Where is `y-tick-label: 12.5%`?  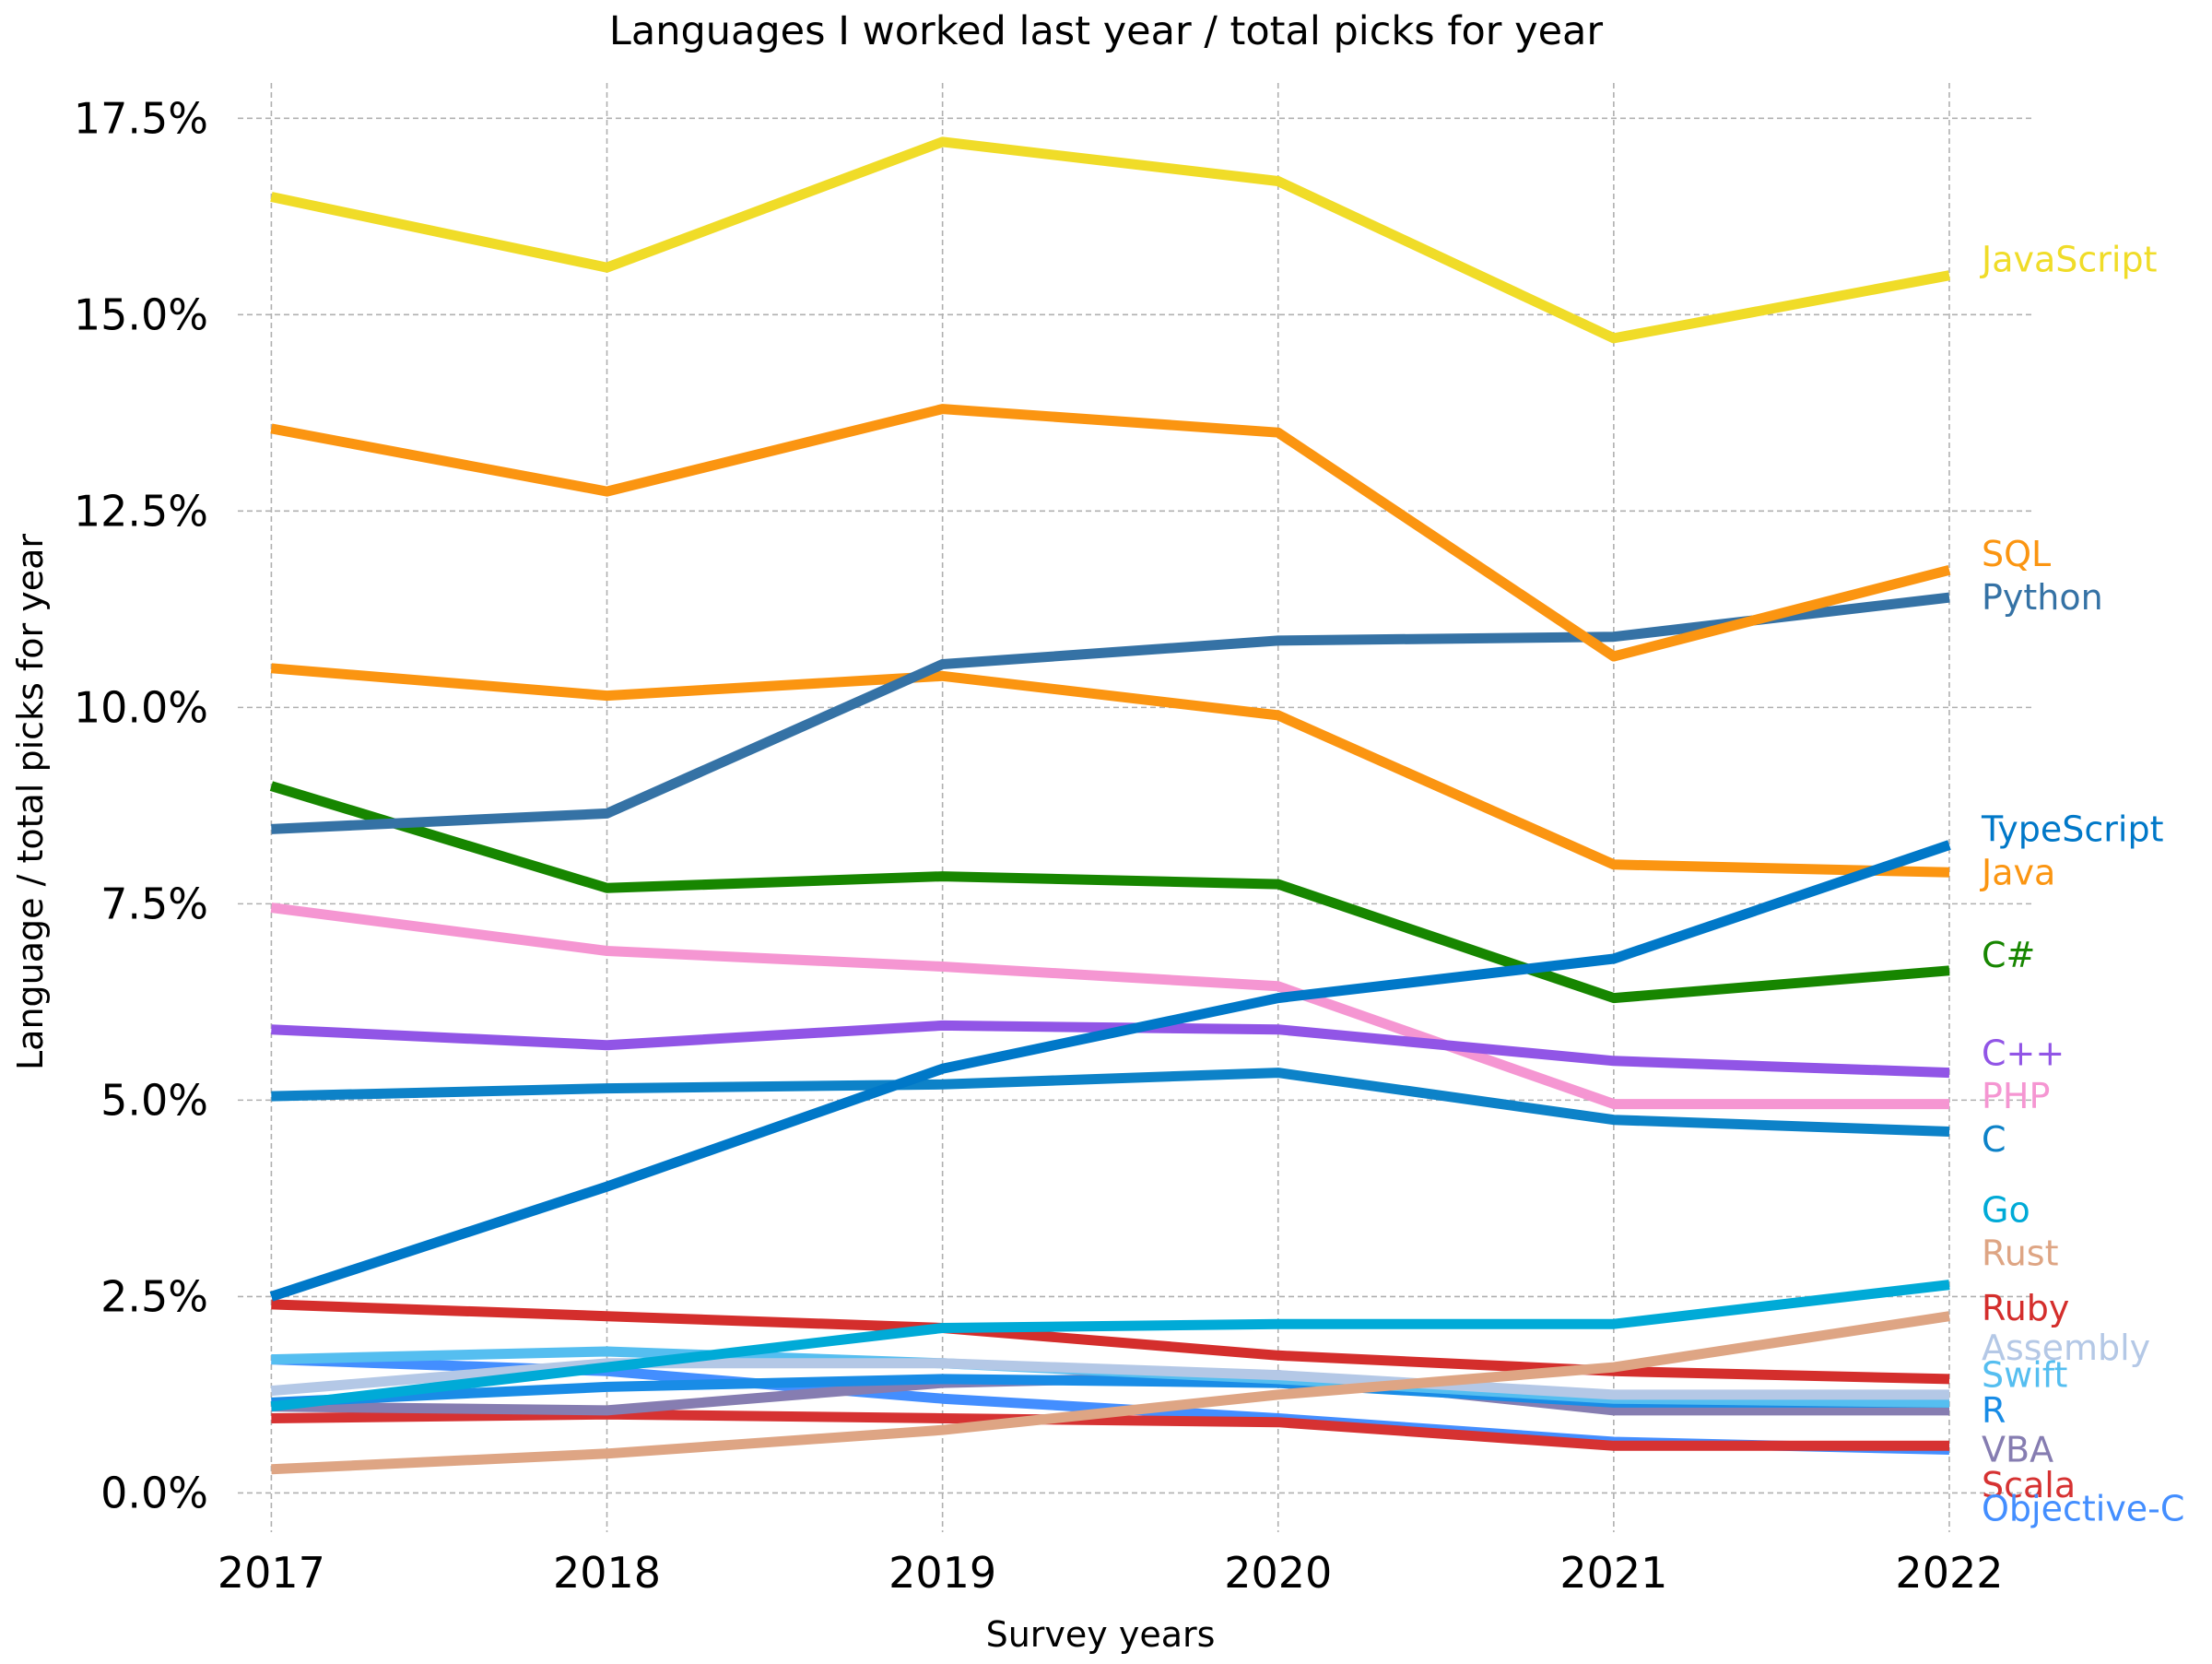
y-tick-label: 12.5% is located at coordinates (141, 511).